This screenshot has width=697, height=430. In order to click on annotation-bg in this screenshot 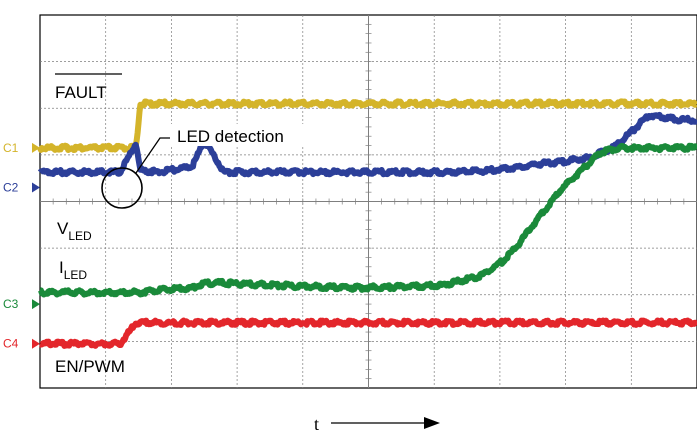, I will do `click(245, 135)`.